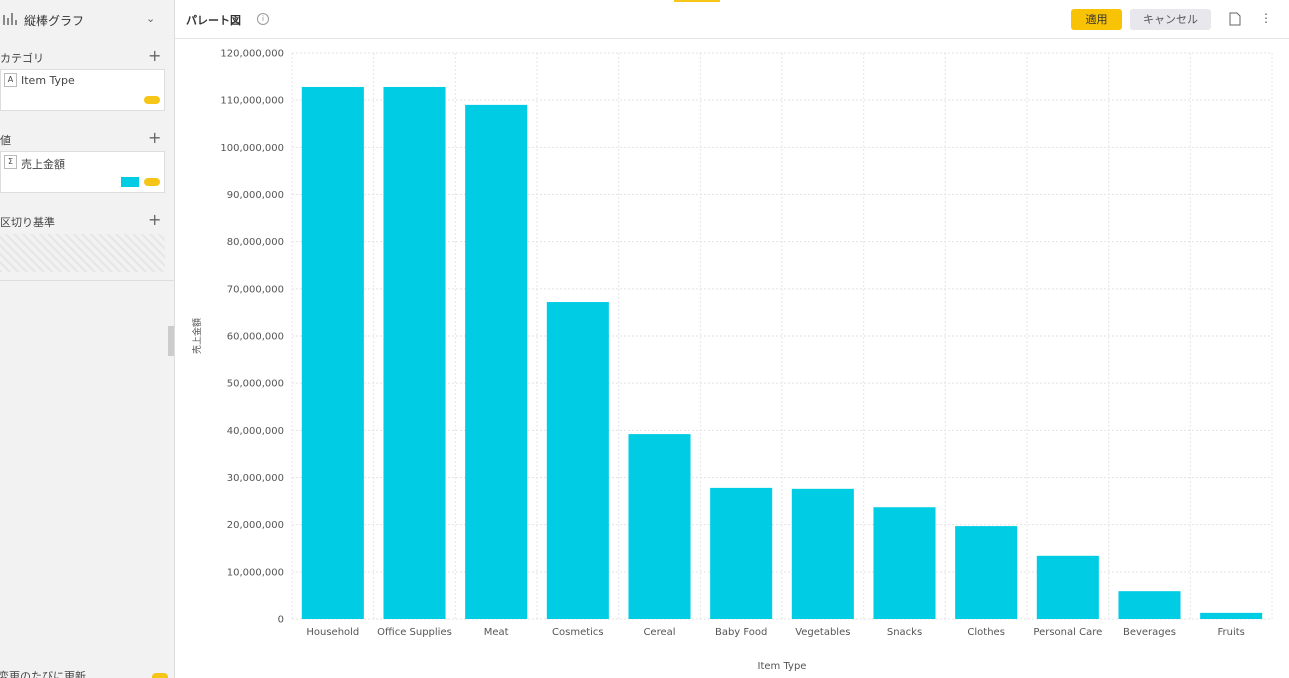 The width and height of the screenshot is (1289, 678). I want to click on field-name: 売上金額, so click(43, 164).